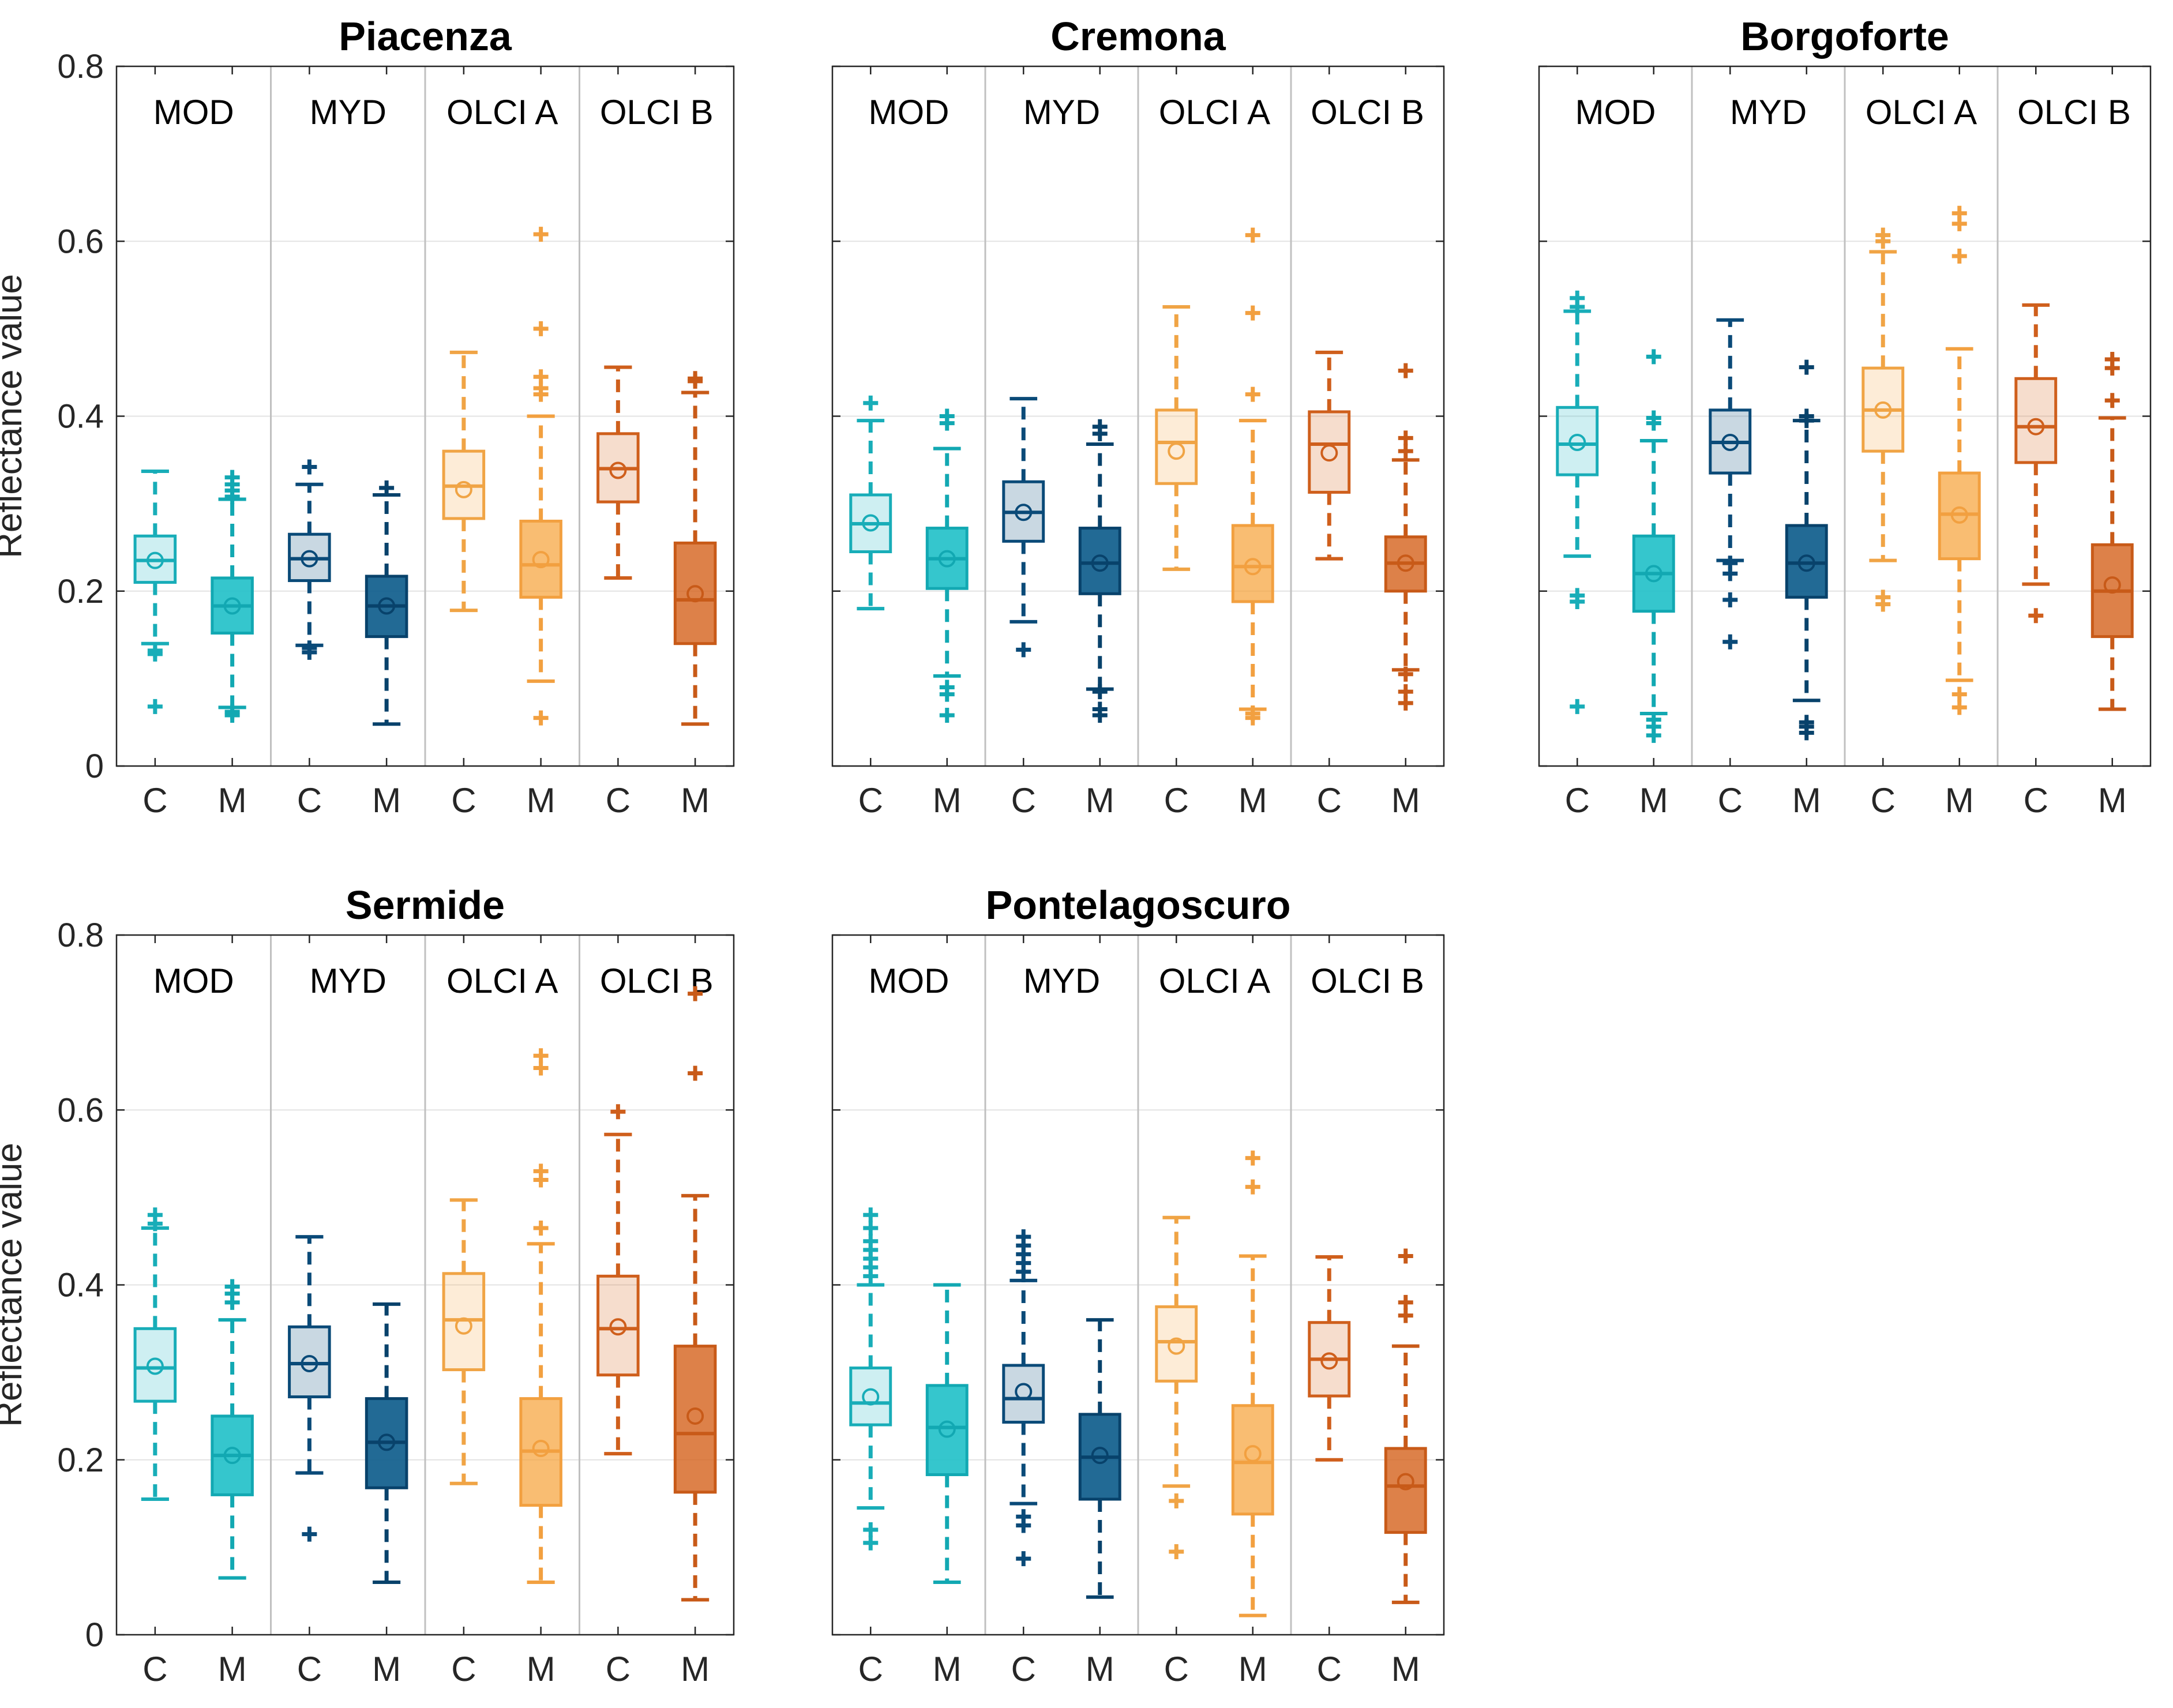 The image size is (2173, 1708). Describe the element at coordinates (80, 1285) in the screenshot. I see `y-tick-label: 0.4` at that location.